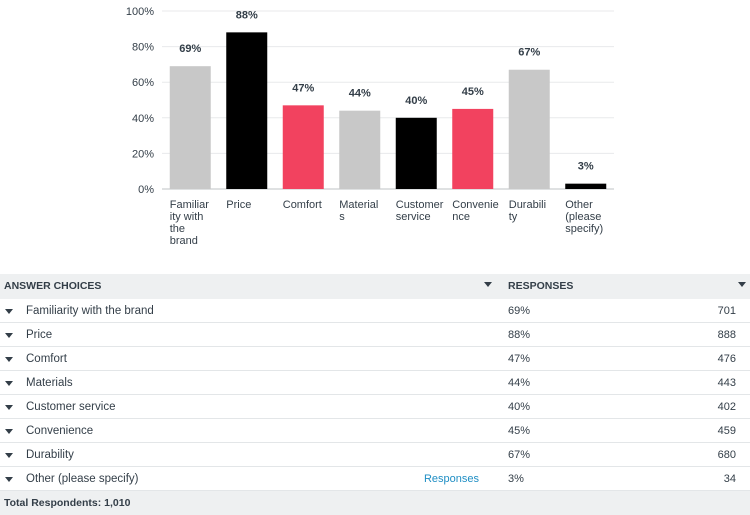  I want to click on answer-choice-label: Customer service, so click(71, 406).